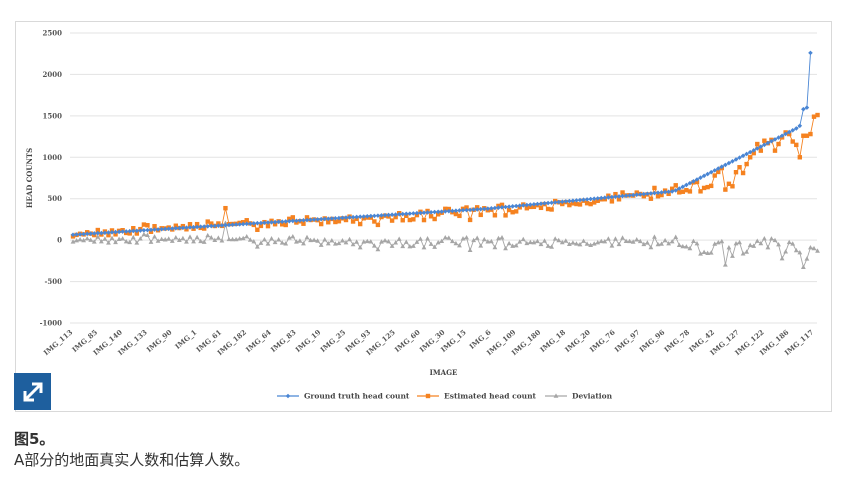 The width and height of the screenshot is (843, 495). I want to click on caption-title: 图5。, so click(34, 439).